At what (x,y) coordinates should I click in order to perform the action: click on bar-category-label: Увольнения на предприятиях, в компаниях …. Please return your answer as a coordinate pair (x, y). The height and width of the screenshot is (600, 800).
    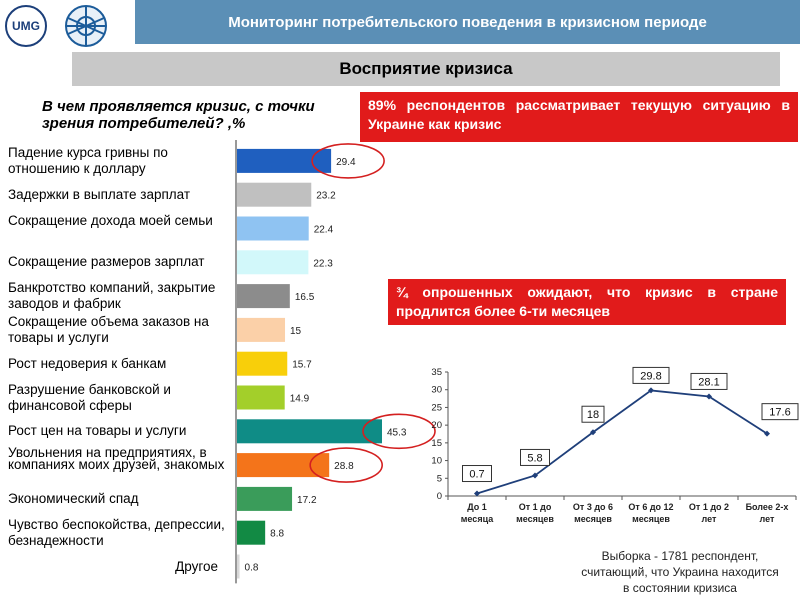
    Looking at the image, I should click on (116, 459).